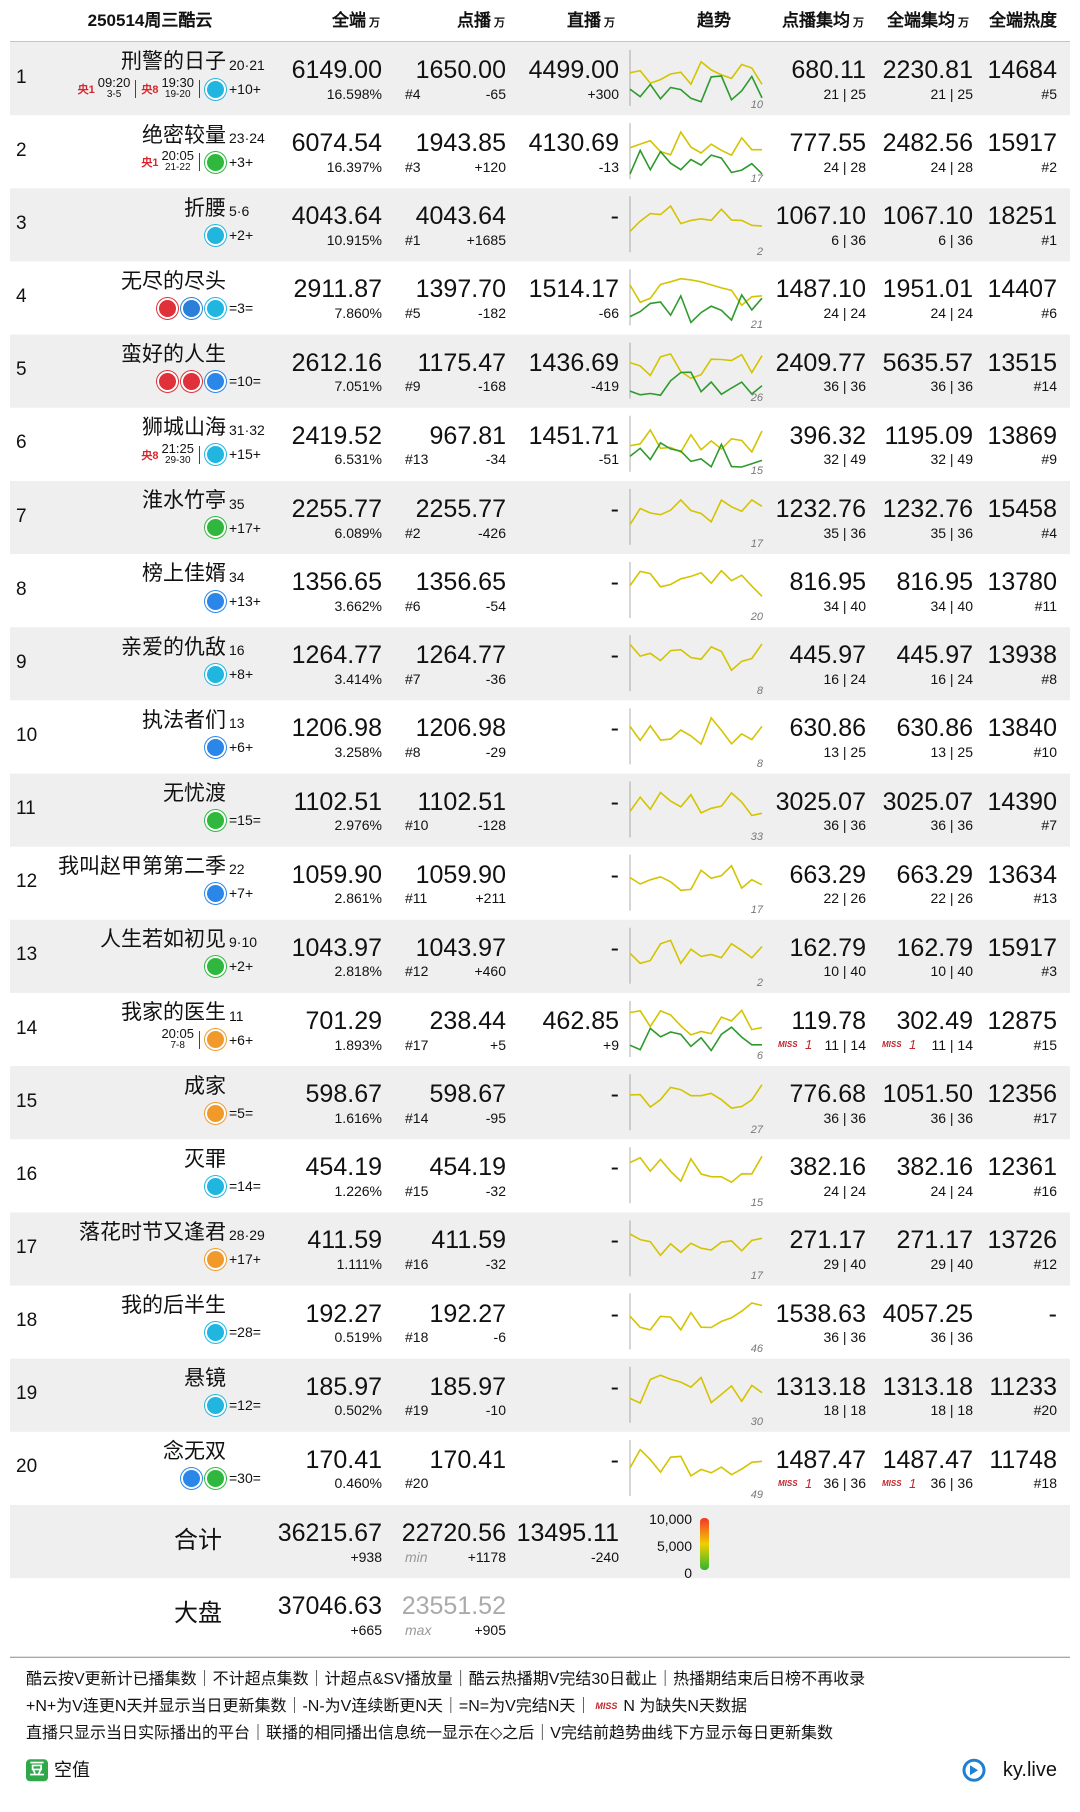  I want to click on drama-name: 人生若如初见, so click(163, 940).